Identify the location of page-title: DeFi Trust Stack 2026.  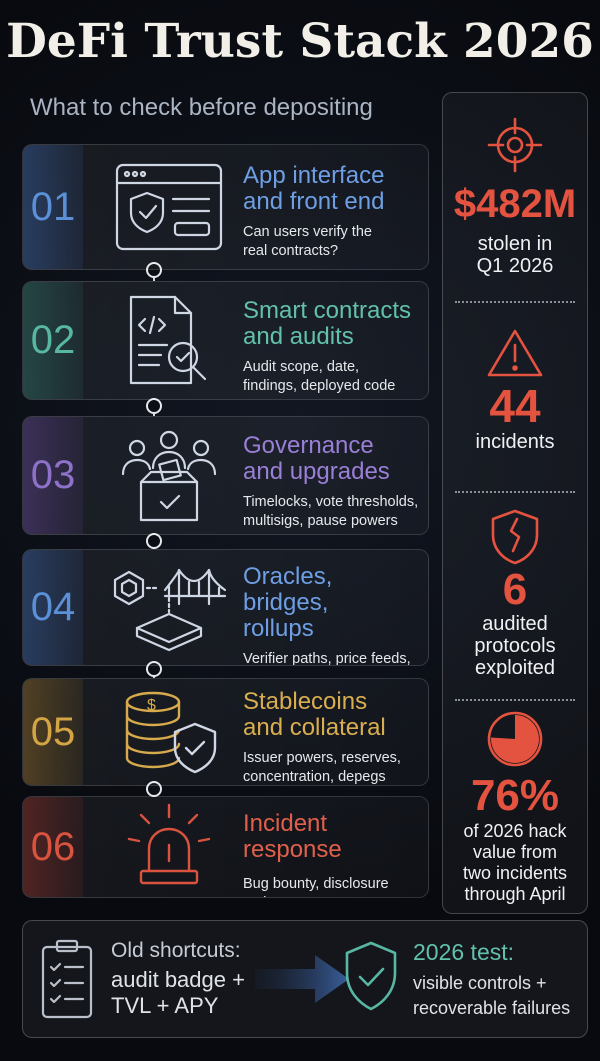
(300, 41).